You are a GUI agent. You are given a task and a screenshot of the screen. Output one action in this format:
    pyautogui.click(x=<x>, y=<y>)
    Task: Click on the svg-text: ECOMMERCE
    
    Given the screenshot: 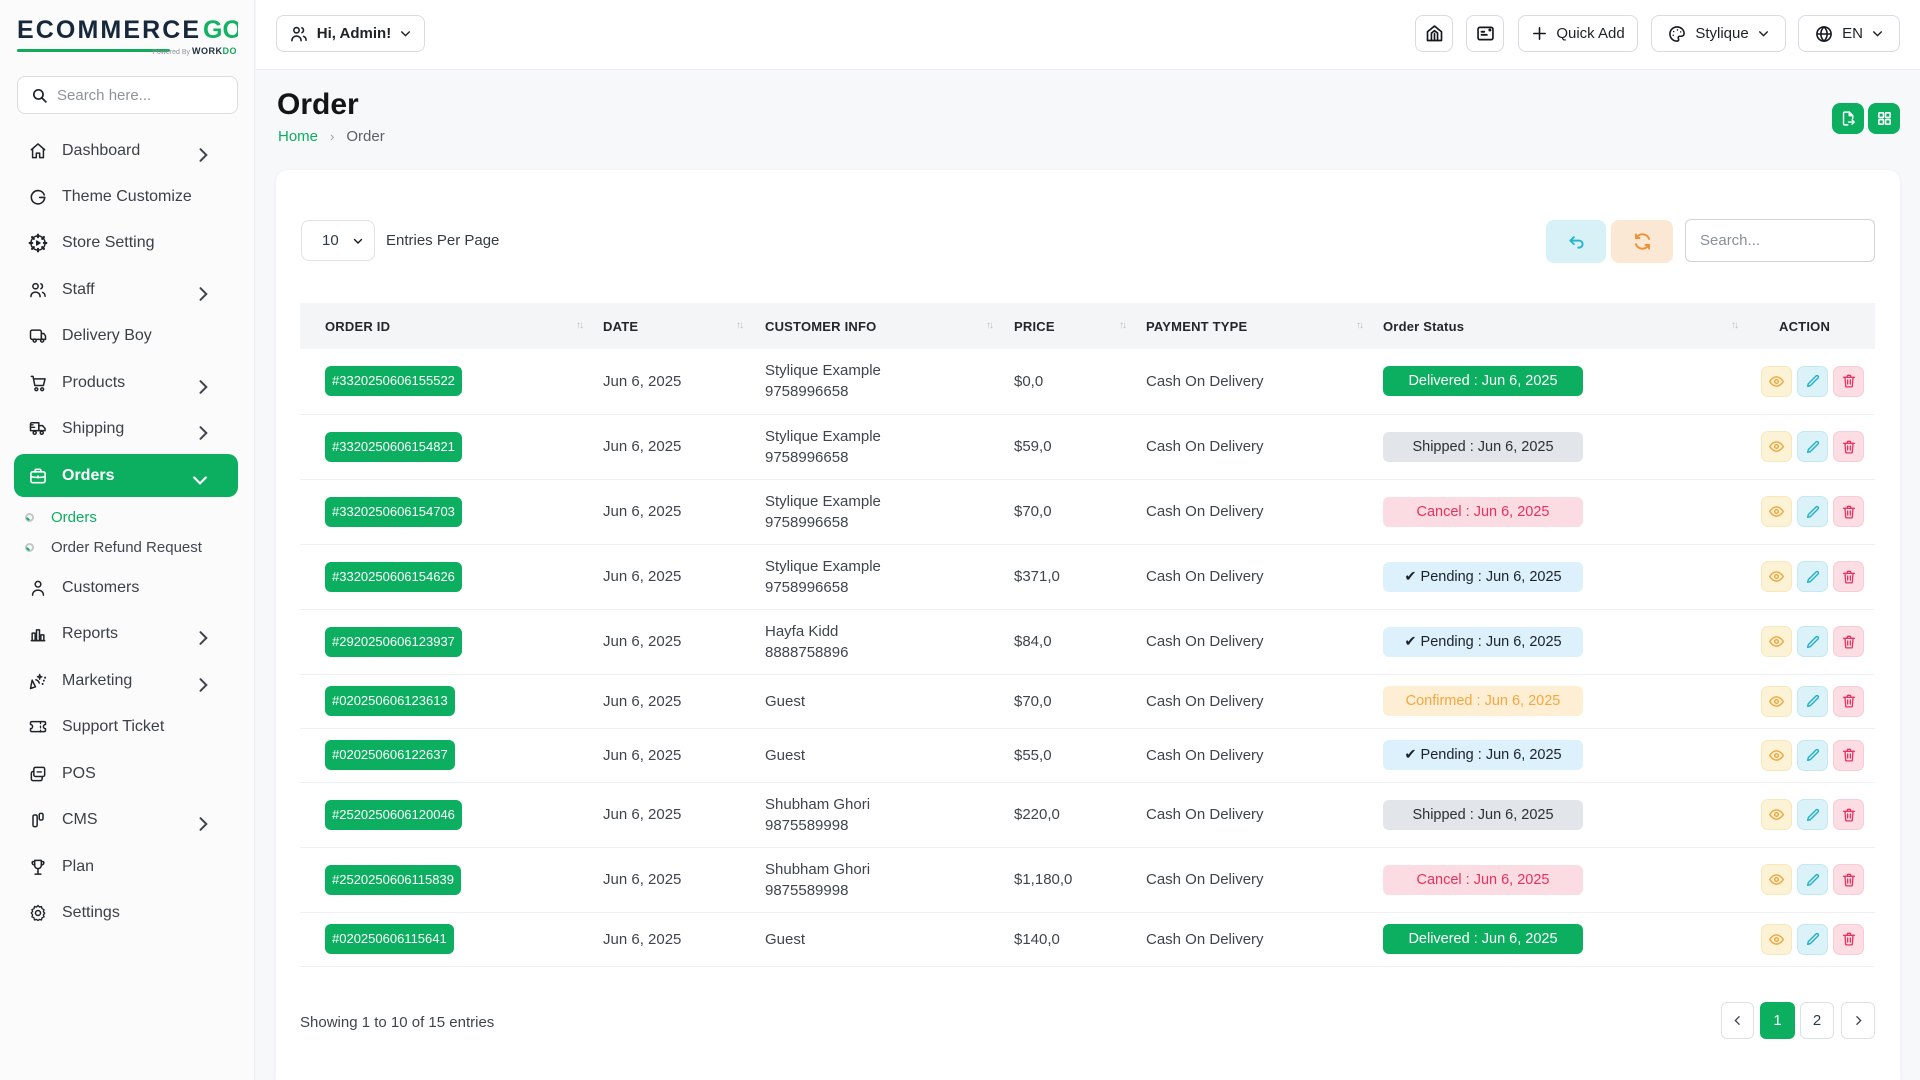 What is the action you would take?
    pyautogui.click(x=109, y=30)
    